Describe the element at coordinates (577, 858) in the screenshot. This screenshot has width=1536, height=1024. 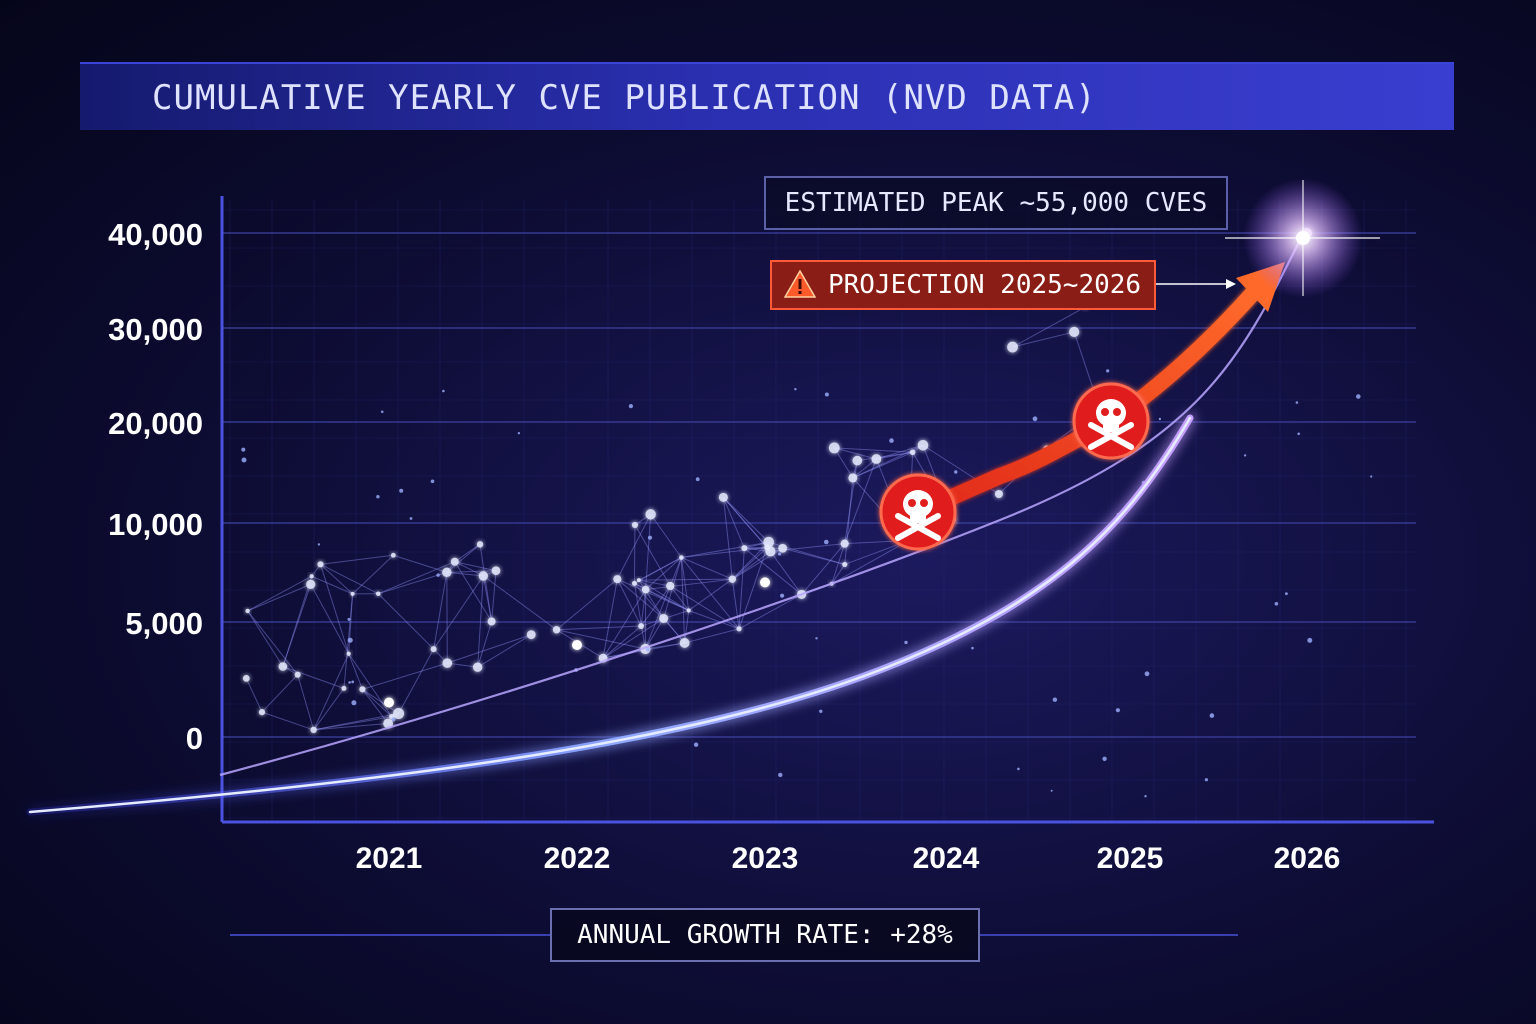
I see `x-tick-label: 2022` at that location.